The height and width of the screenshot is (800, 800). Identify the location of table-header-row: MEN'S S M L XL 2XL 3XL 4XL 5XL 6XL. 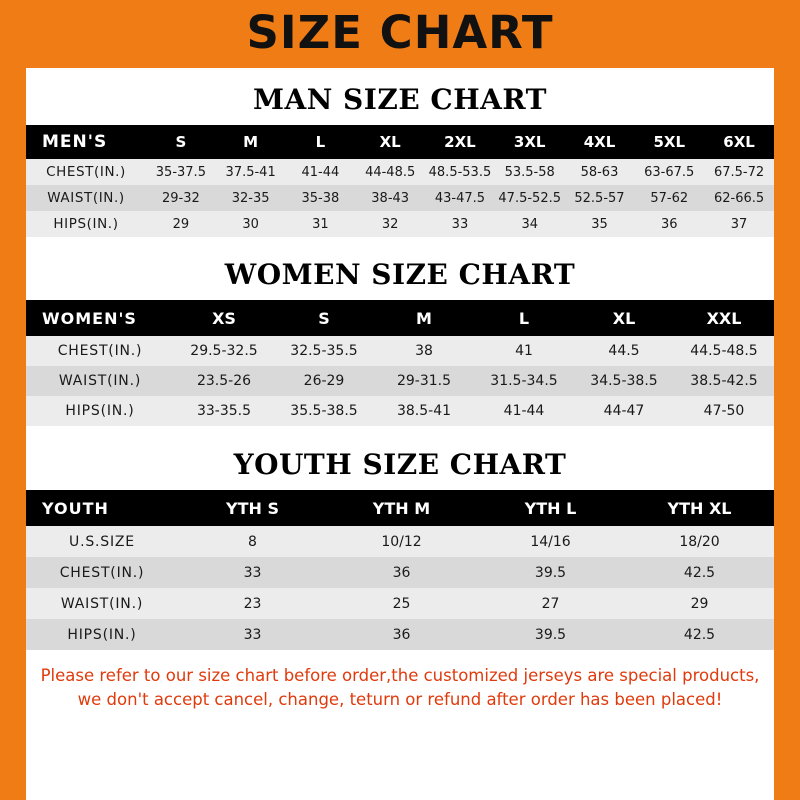
(400, 142).